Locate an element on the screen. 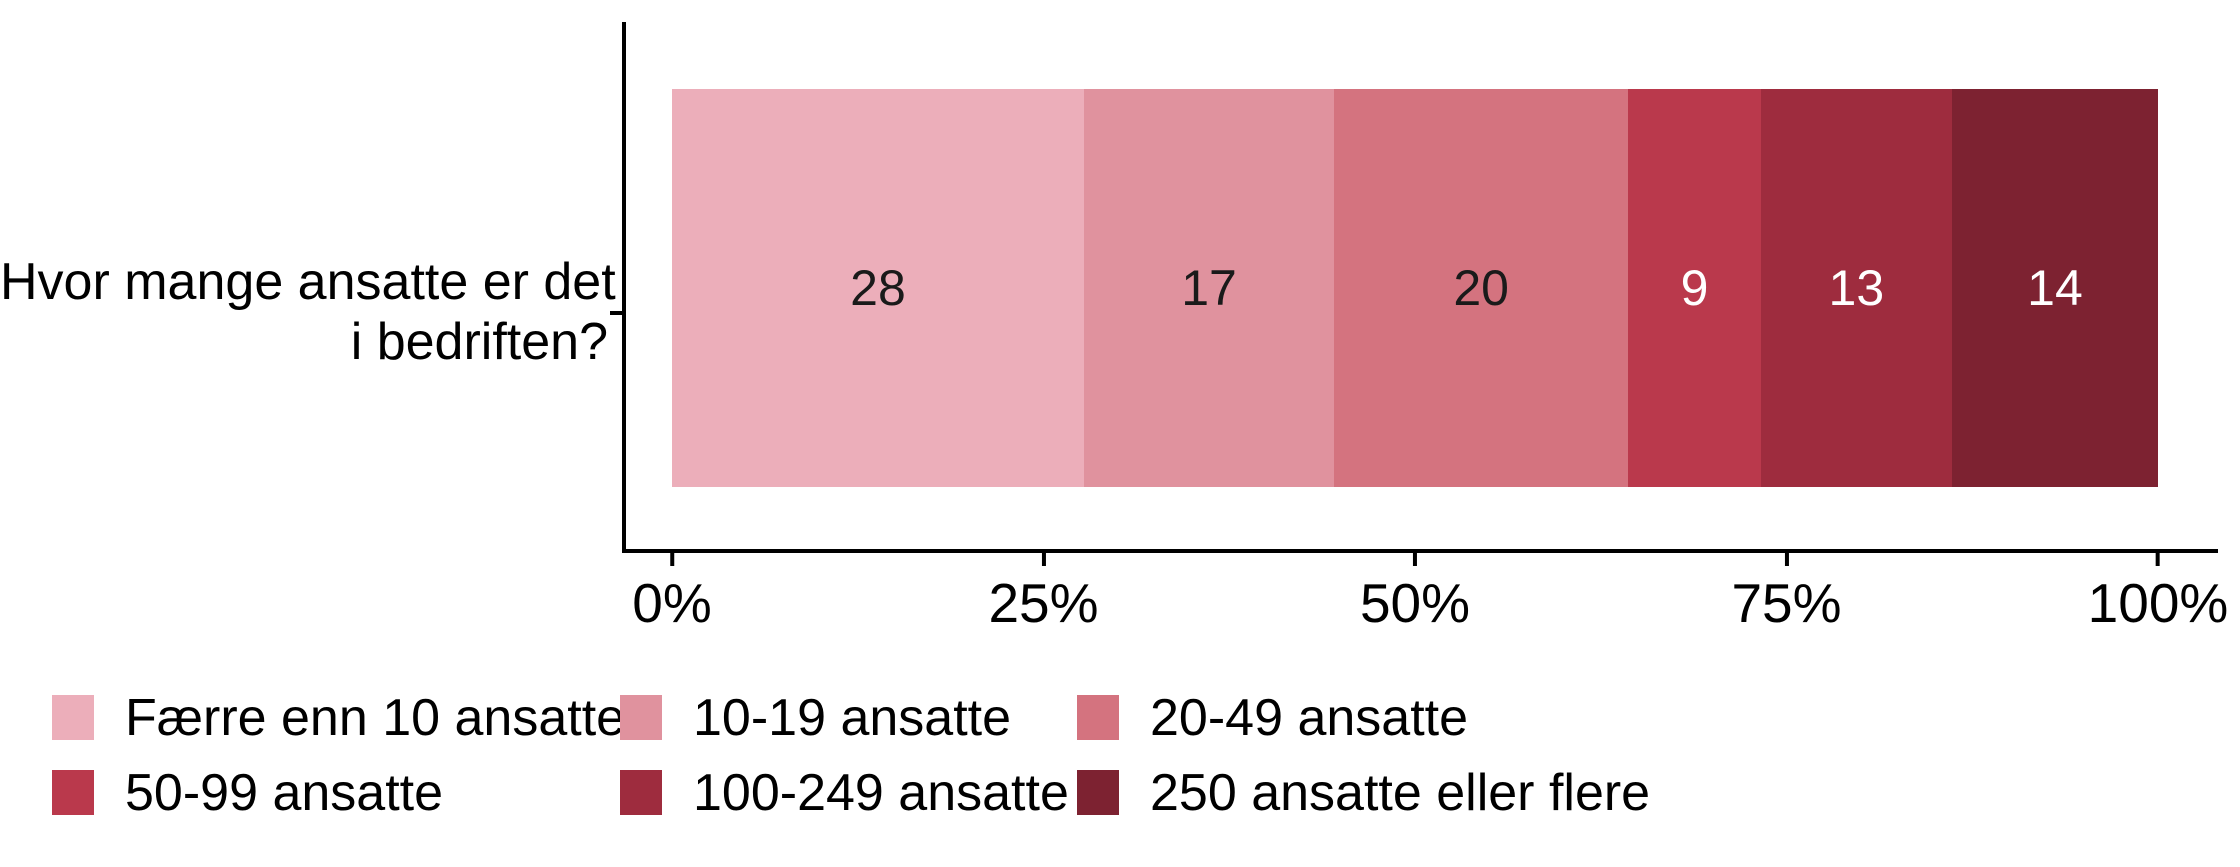  x-axis-tick-group: 50% is located at coordinates (1415, 594).